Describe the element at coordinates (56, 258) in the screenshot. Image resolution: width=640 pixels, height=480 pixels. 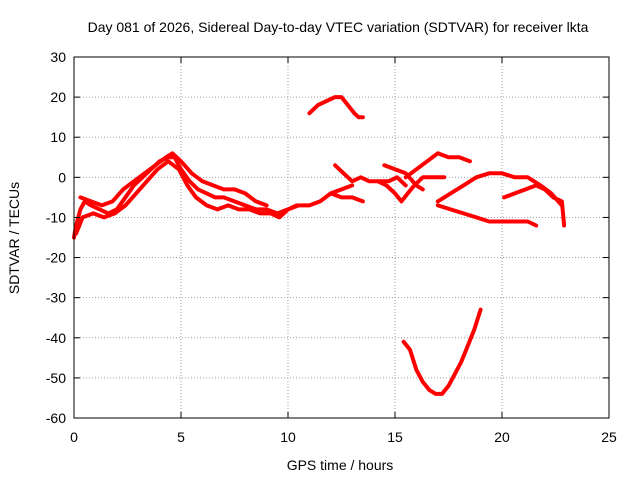
I see `y-tick-label: -20` at that location.